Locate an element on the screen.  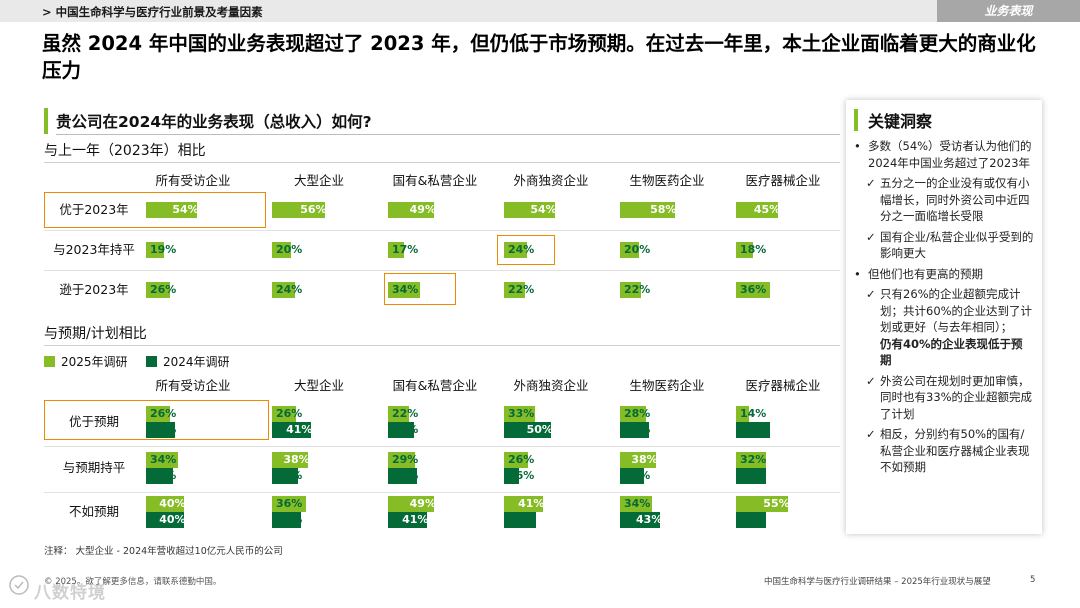
highlight-soe-worse is located at coordinates (420, 289).